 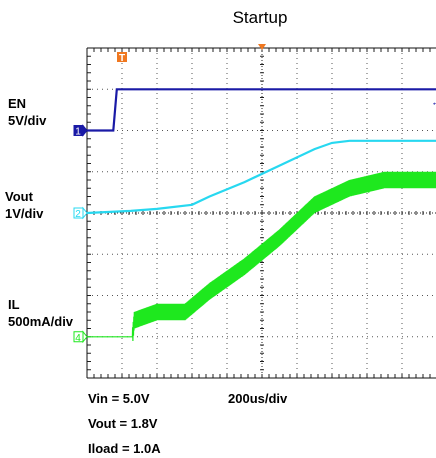 What do you see at coordinates (17, 103) in the screenshot?
I see `en-name: EN` at bounding box center [17, 103].